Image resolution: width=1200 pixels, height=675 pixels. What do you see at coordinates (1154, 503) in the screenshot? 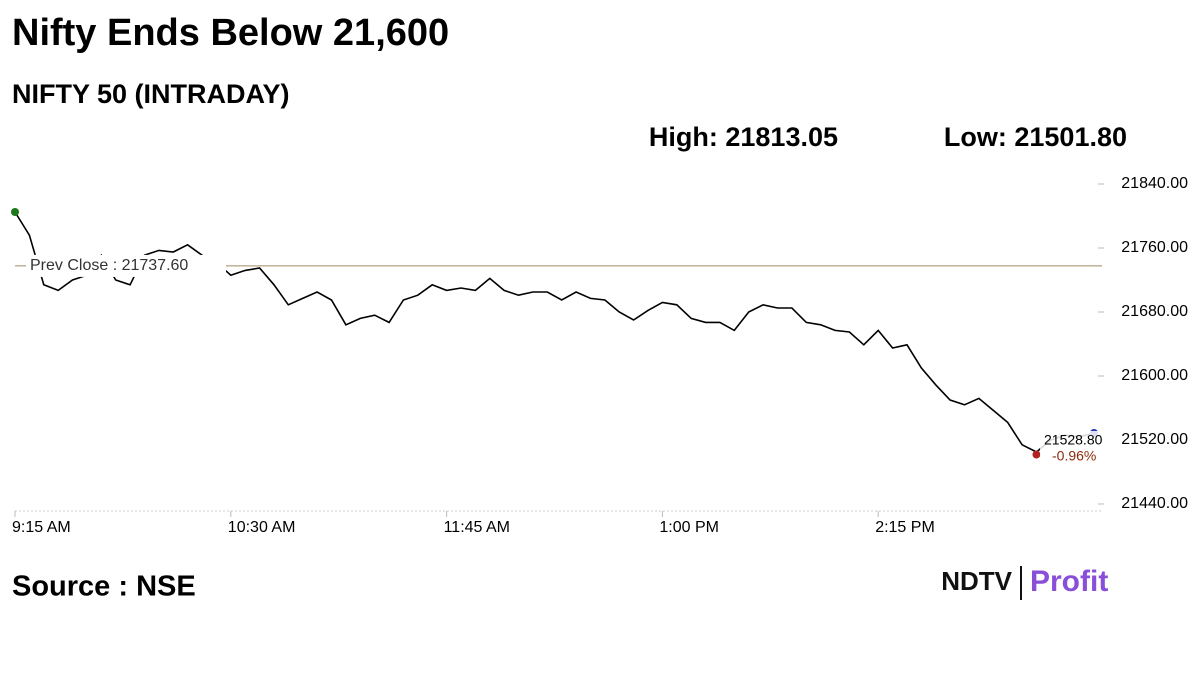
I see `y-tick-label: 21440.00` at bounding box center [1154, 503].